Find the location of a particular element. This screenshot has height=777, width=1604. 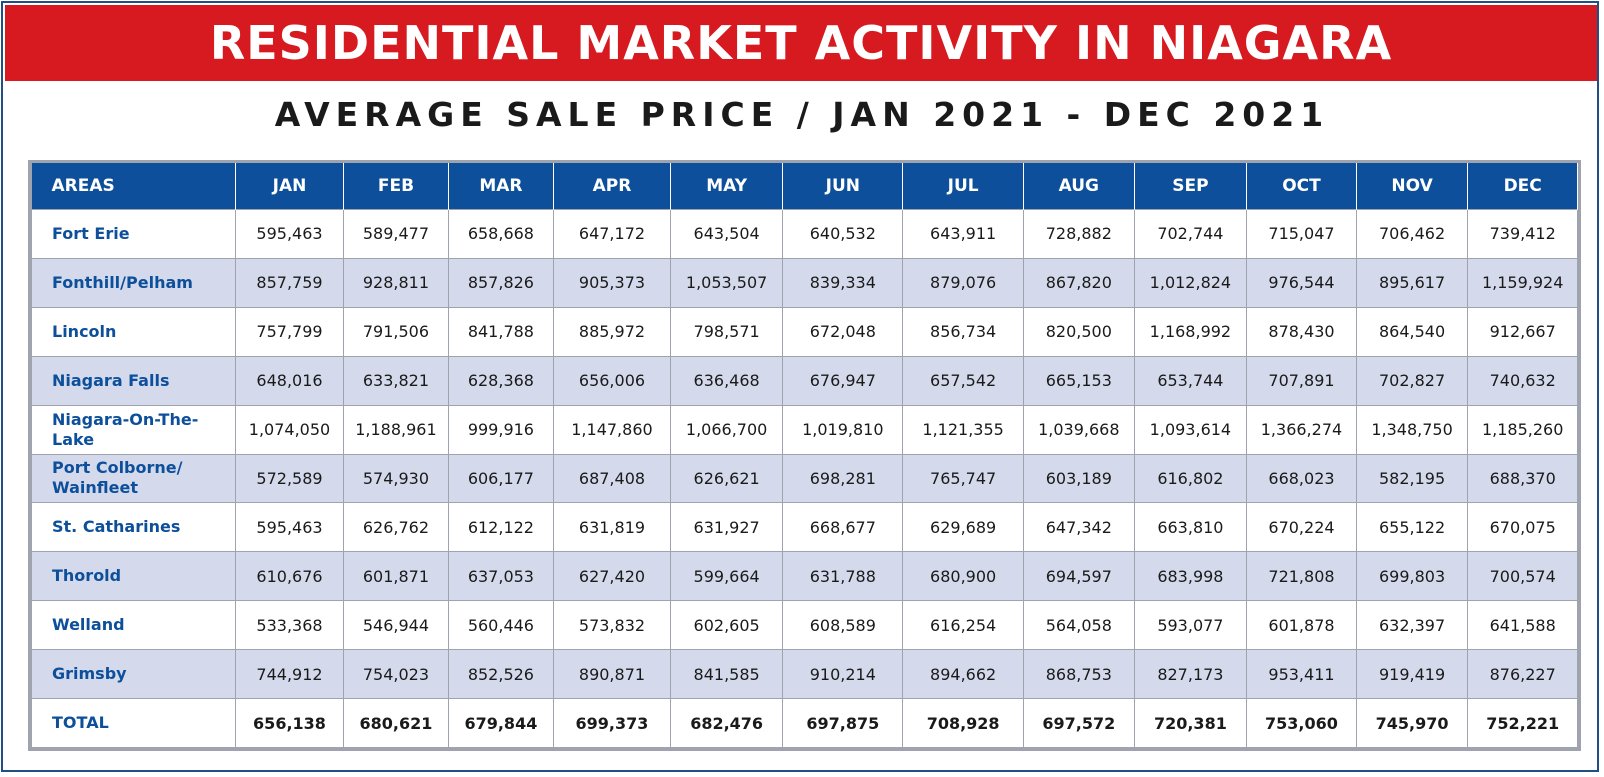

area-name: Niagara-On-The-Lake is located at coordinates (133, 429).